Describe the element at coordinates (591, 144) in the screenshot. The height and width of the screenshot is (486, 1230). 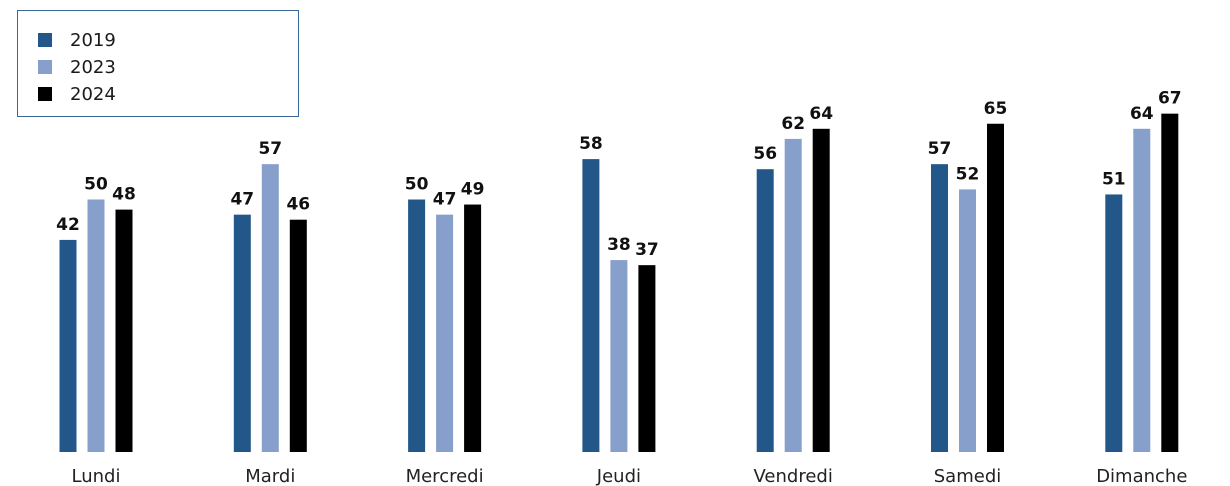
I see `value-label-jeudi-2019: 58` at that location.